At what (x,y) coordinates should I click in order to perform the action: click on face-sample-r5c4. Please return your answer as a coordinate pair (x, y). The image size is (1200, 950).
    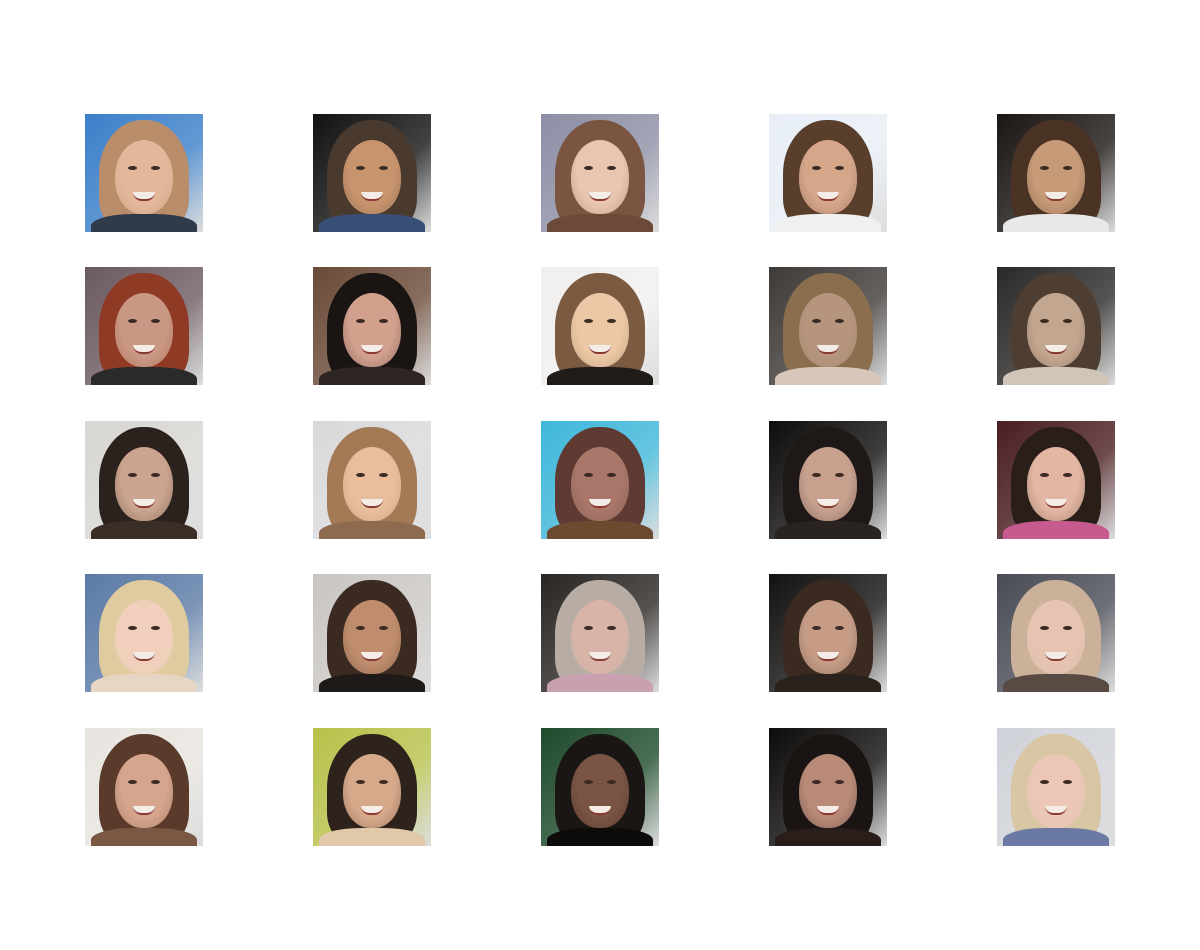
    Looking at the image, I should click on (828, 787).